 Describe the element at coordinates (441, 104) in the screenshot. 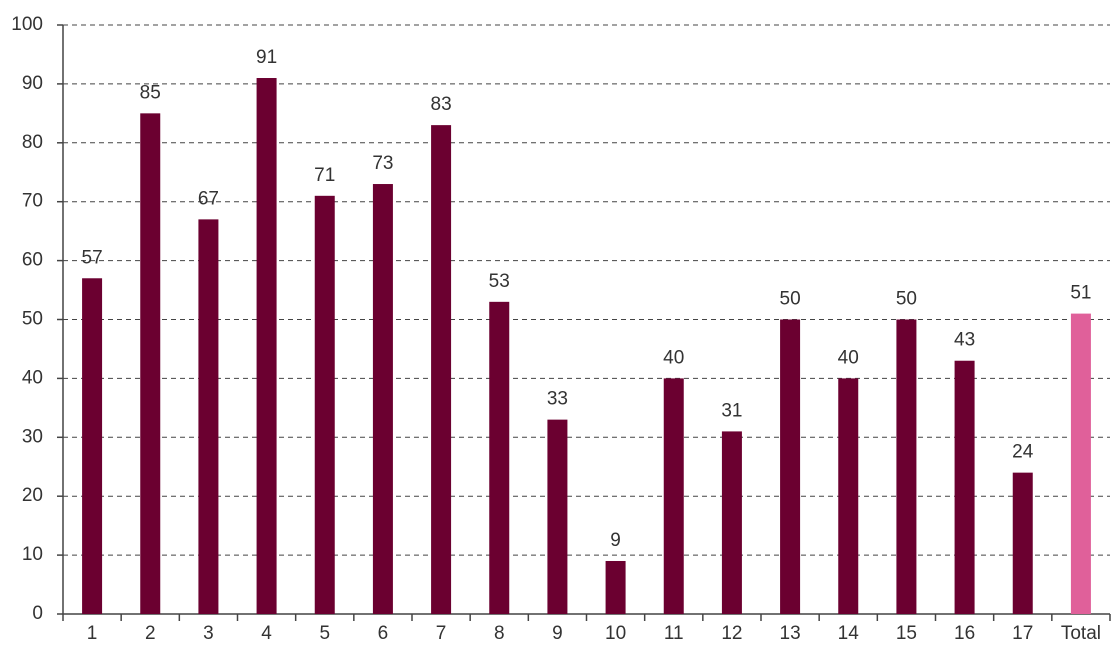

I see `data-label: 83` at that location.